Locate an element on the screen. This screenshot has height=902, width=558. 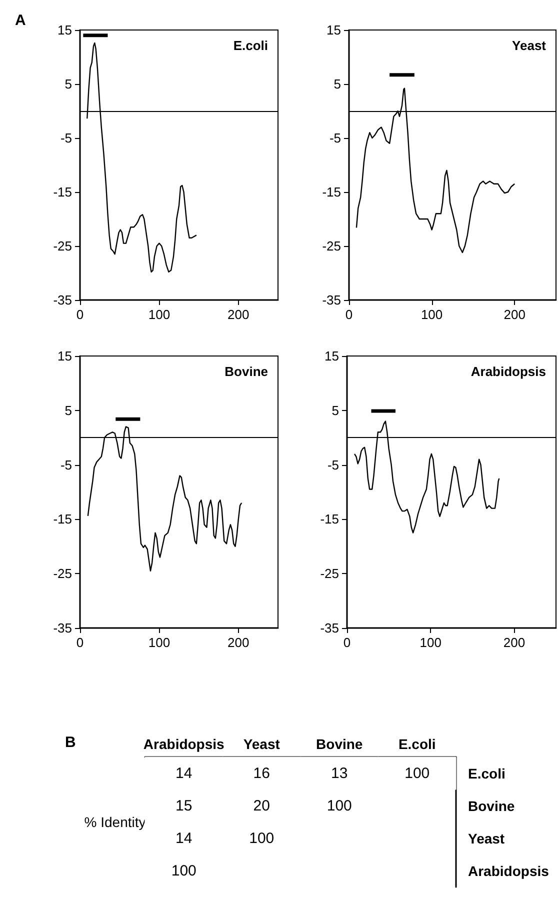
y-tick-label: Arabidopsis is located at coordinates (509, 870).